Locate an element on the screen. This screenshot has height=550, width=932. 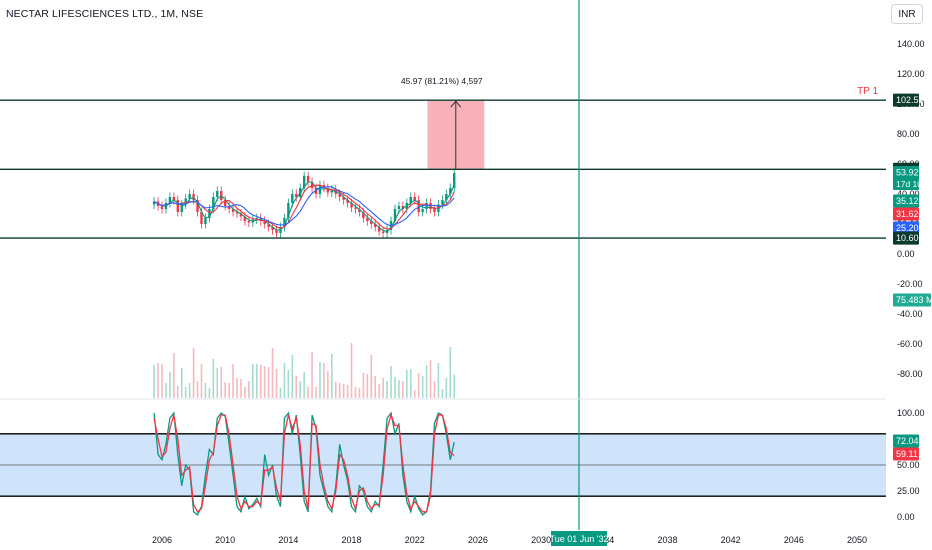
time-tick-label: 2026 is located at coordinates (478, 540).